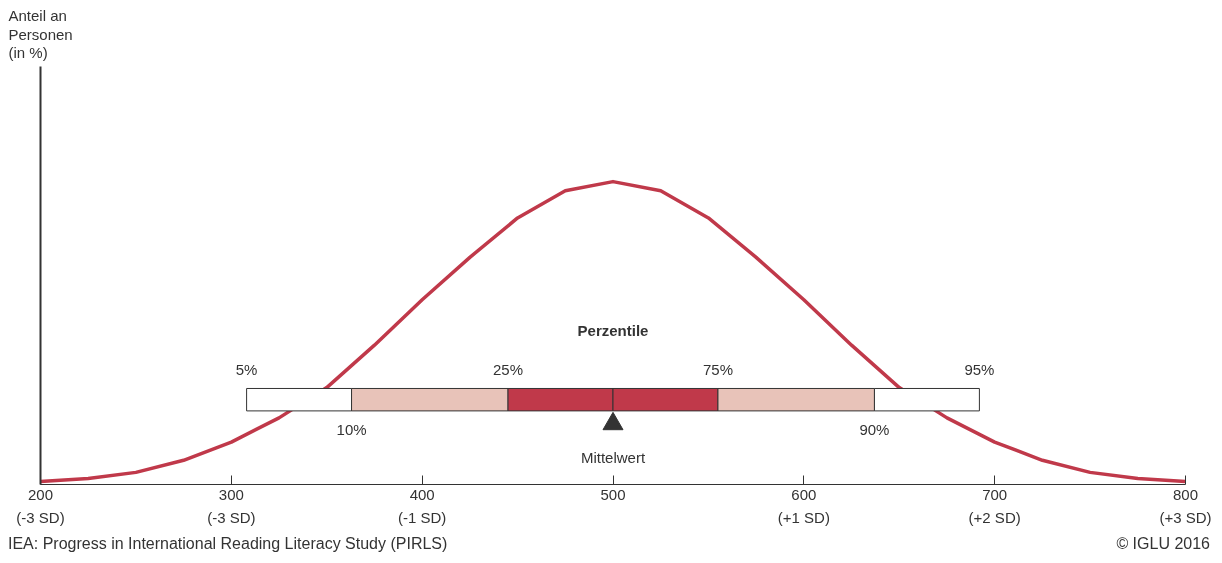 Image resolution: width=1222 pixels, height=563 pixels. Describe the element at coordinates (804, 494) in the screenshot. I see `x-tick-label: 600` at that location.